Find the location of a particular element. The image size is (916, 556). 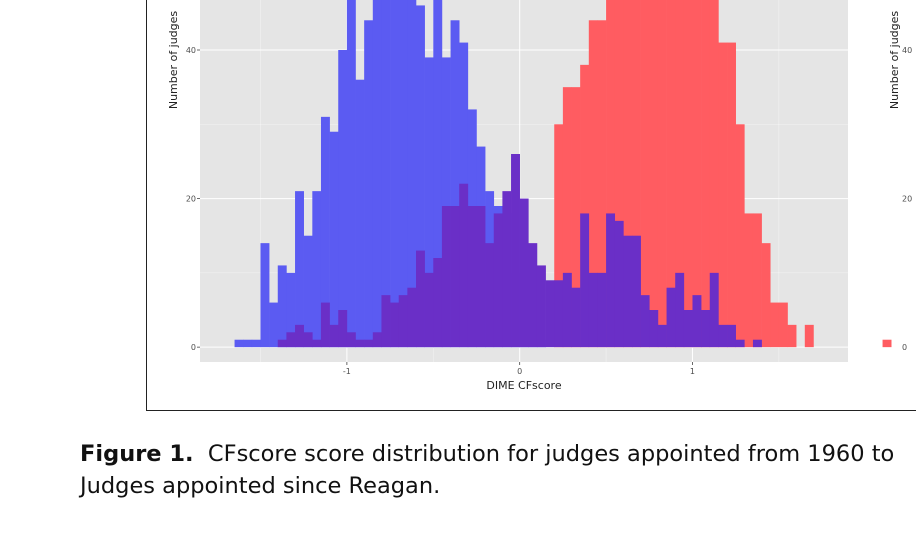

second-panel-y-tick-label: 40 is located at coordinates (907, 50).